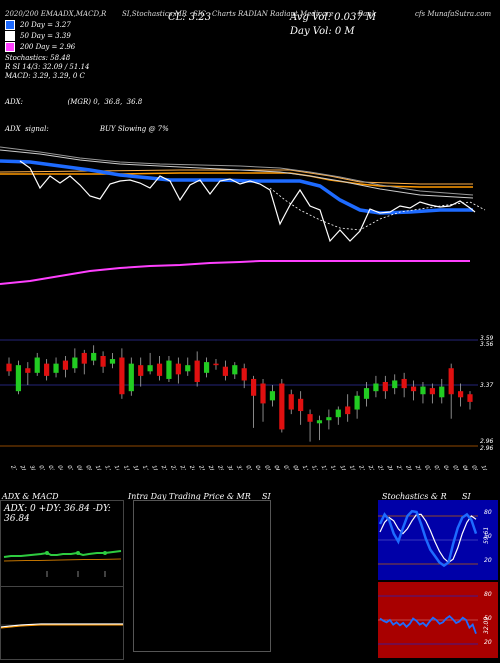 The width and height of the screenshot is (500, 663). I want to click on date-label: 03 Oct, so click(53, 467).